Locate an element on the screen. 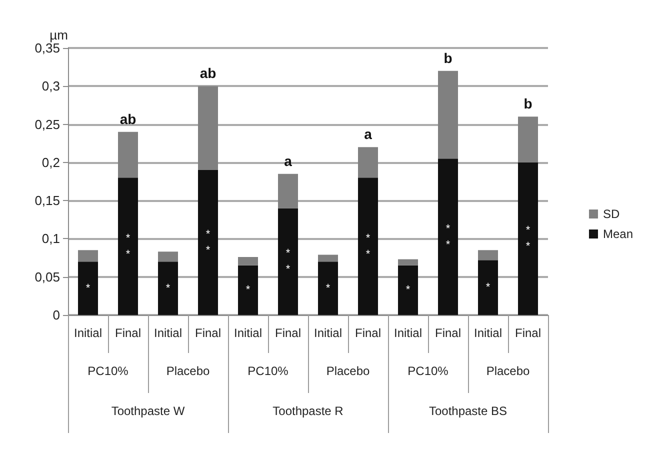 Image resolution: width=668 pixels, height=450 pixels. y-tick-label: 0 is located at coordinates (56, 315).